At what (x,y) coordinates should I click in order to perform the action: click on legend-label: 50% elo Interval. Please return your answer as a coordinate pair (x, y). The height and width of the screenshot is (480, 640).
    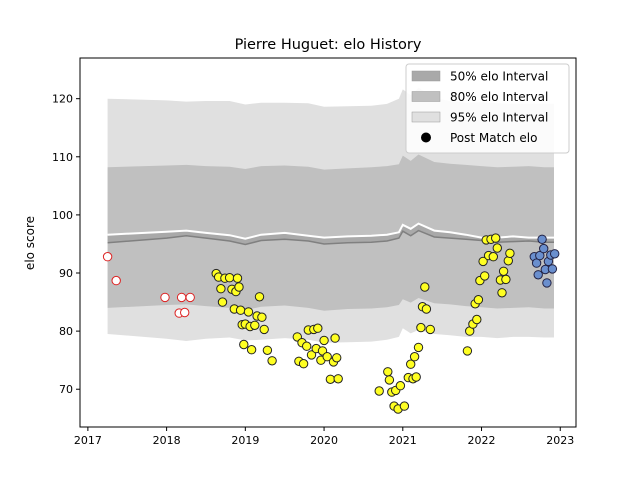
    Looking at the image, I should click on (499, 77).